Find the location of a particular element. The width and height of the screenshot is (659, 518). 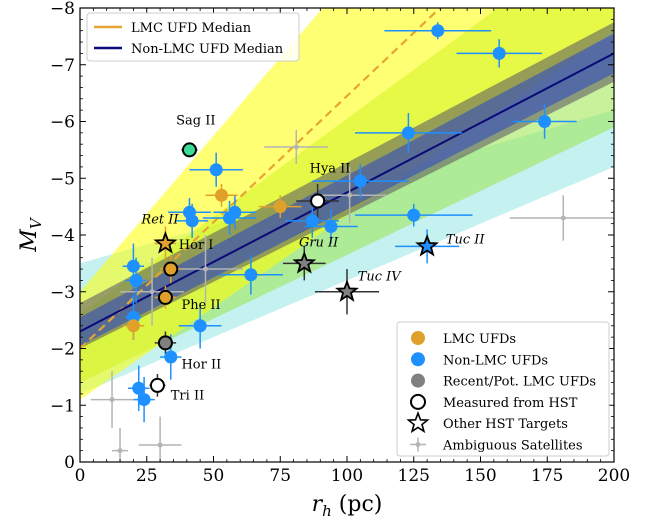

x-tick-label: 125 is located at coordinates (414, 476).